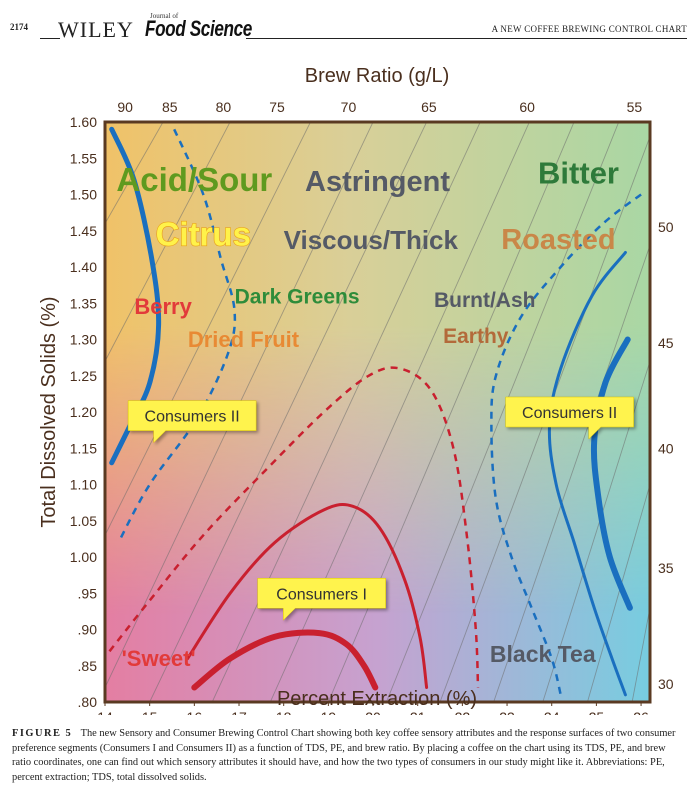  Describe the element at coordinates (476, 336) in the screenshot. I see `sensory-label: Earthy` at that location.